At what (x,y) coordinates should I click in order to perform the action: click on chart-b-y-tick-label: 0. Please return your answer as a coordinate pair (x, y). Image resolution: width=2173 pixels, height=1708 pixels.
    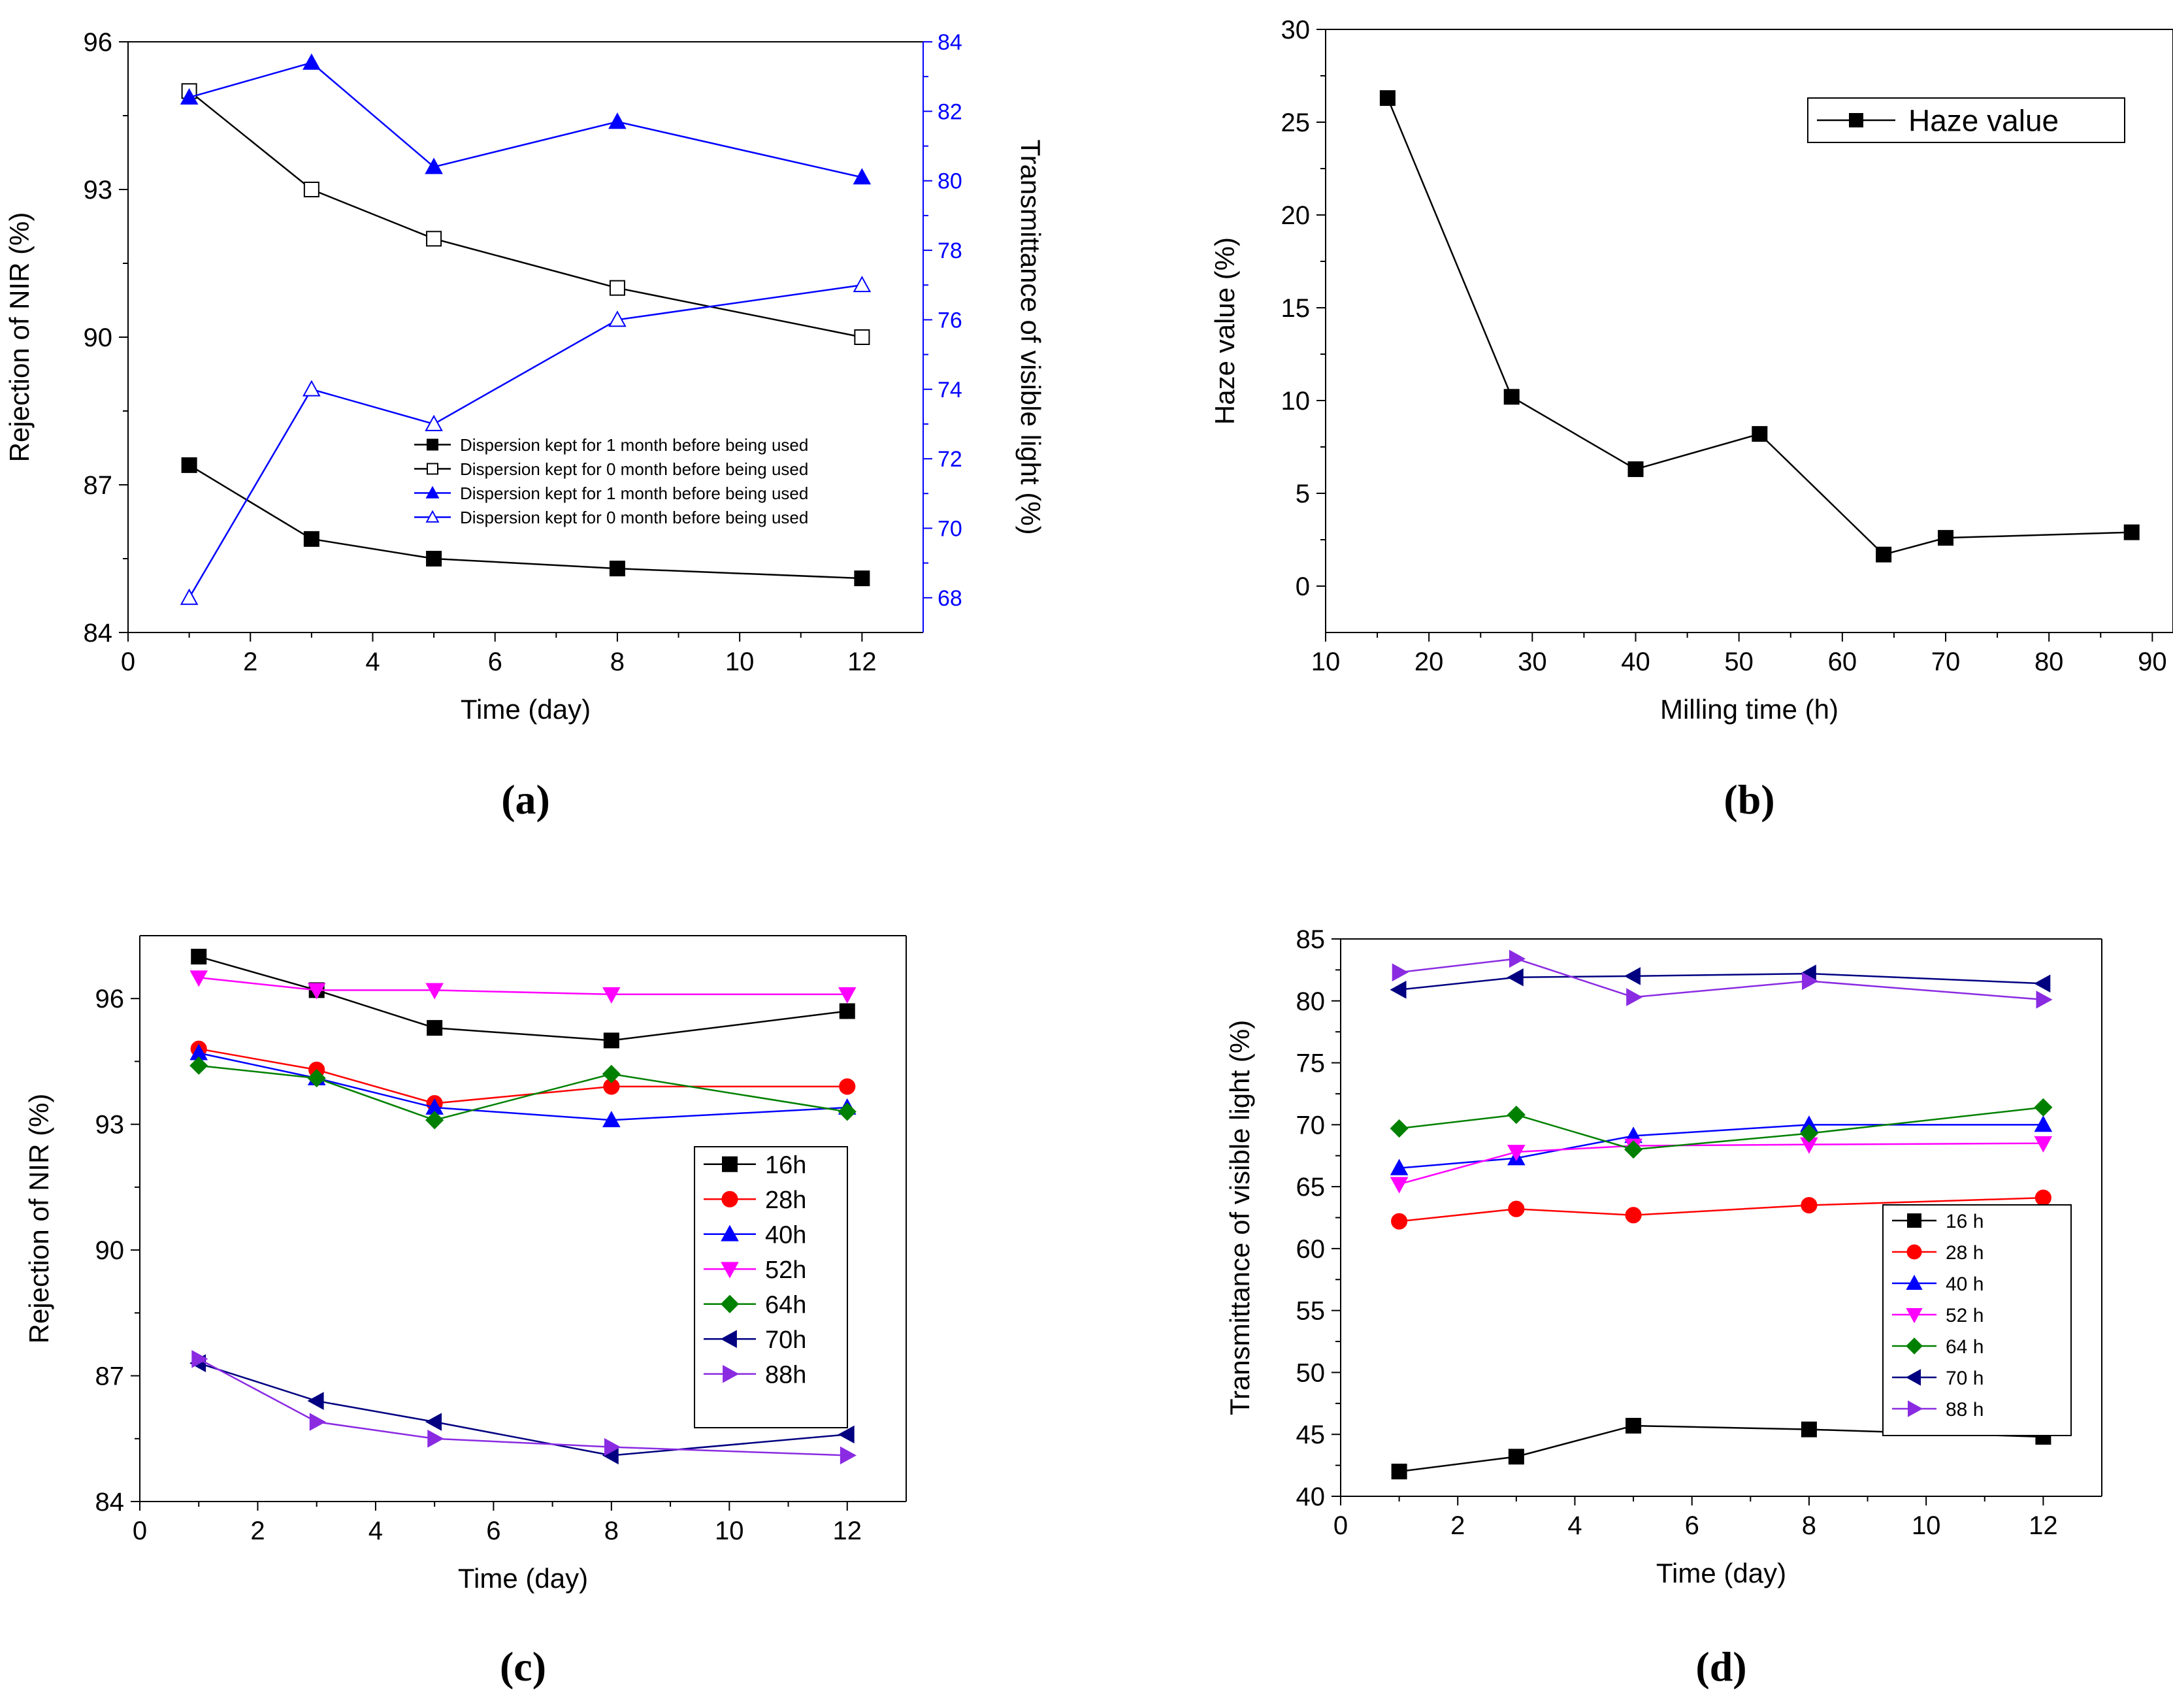
    Looking at the image, I should click on (1303, 586).